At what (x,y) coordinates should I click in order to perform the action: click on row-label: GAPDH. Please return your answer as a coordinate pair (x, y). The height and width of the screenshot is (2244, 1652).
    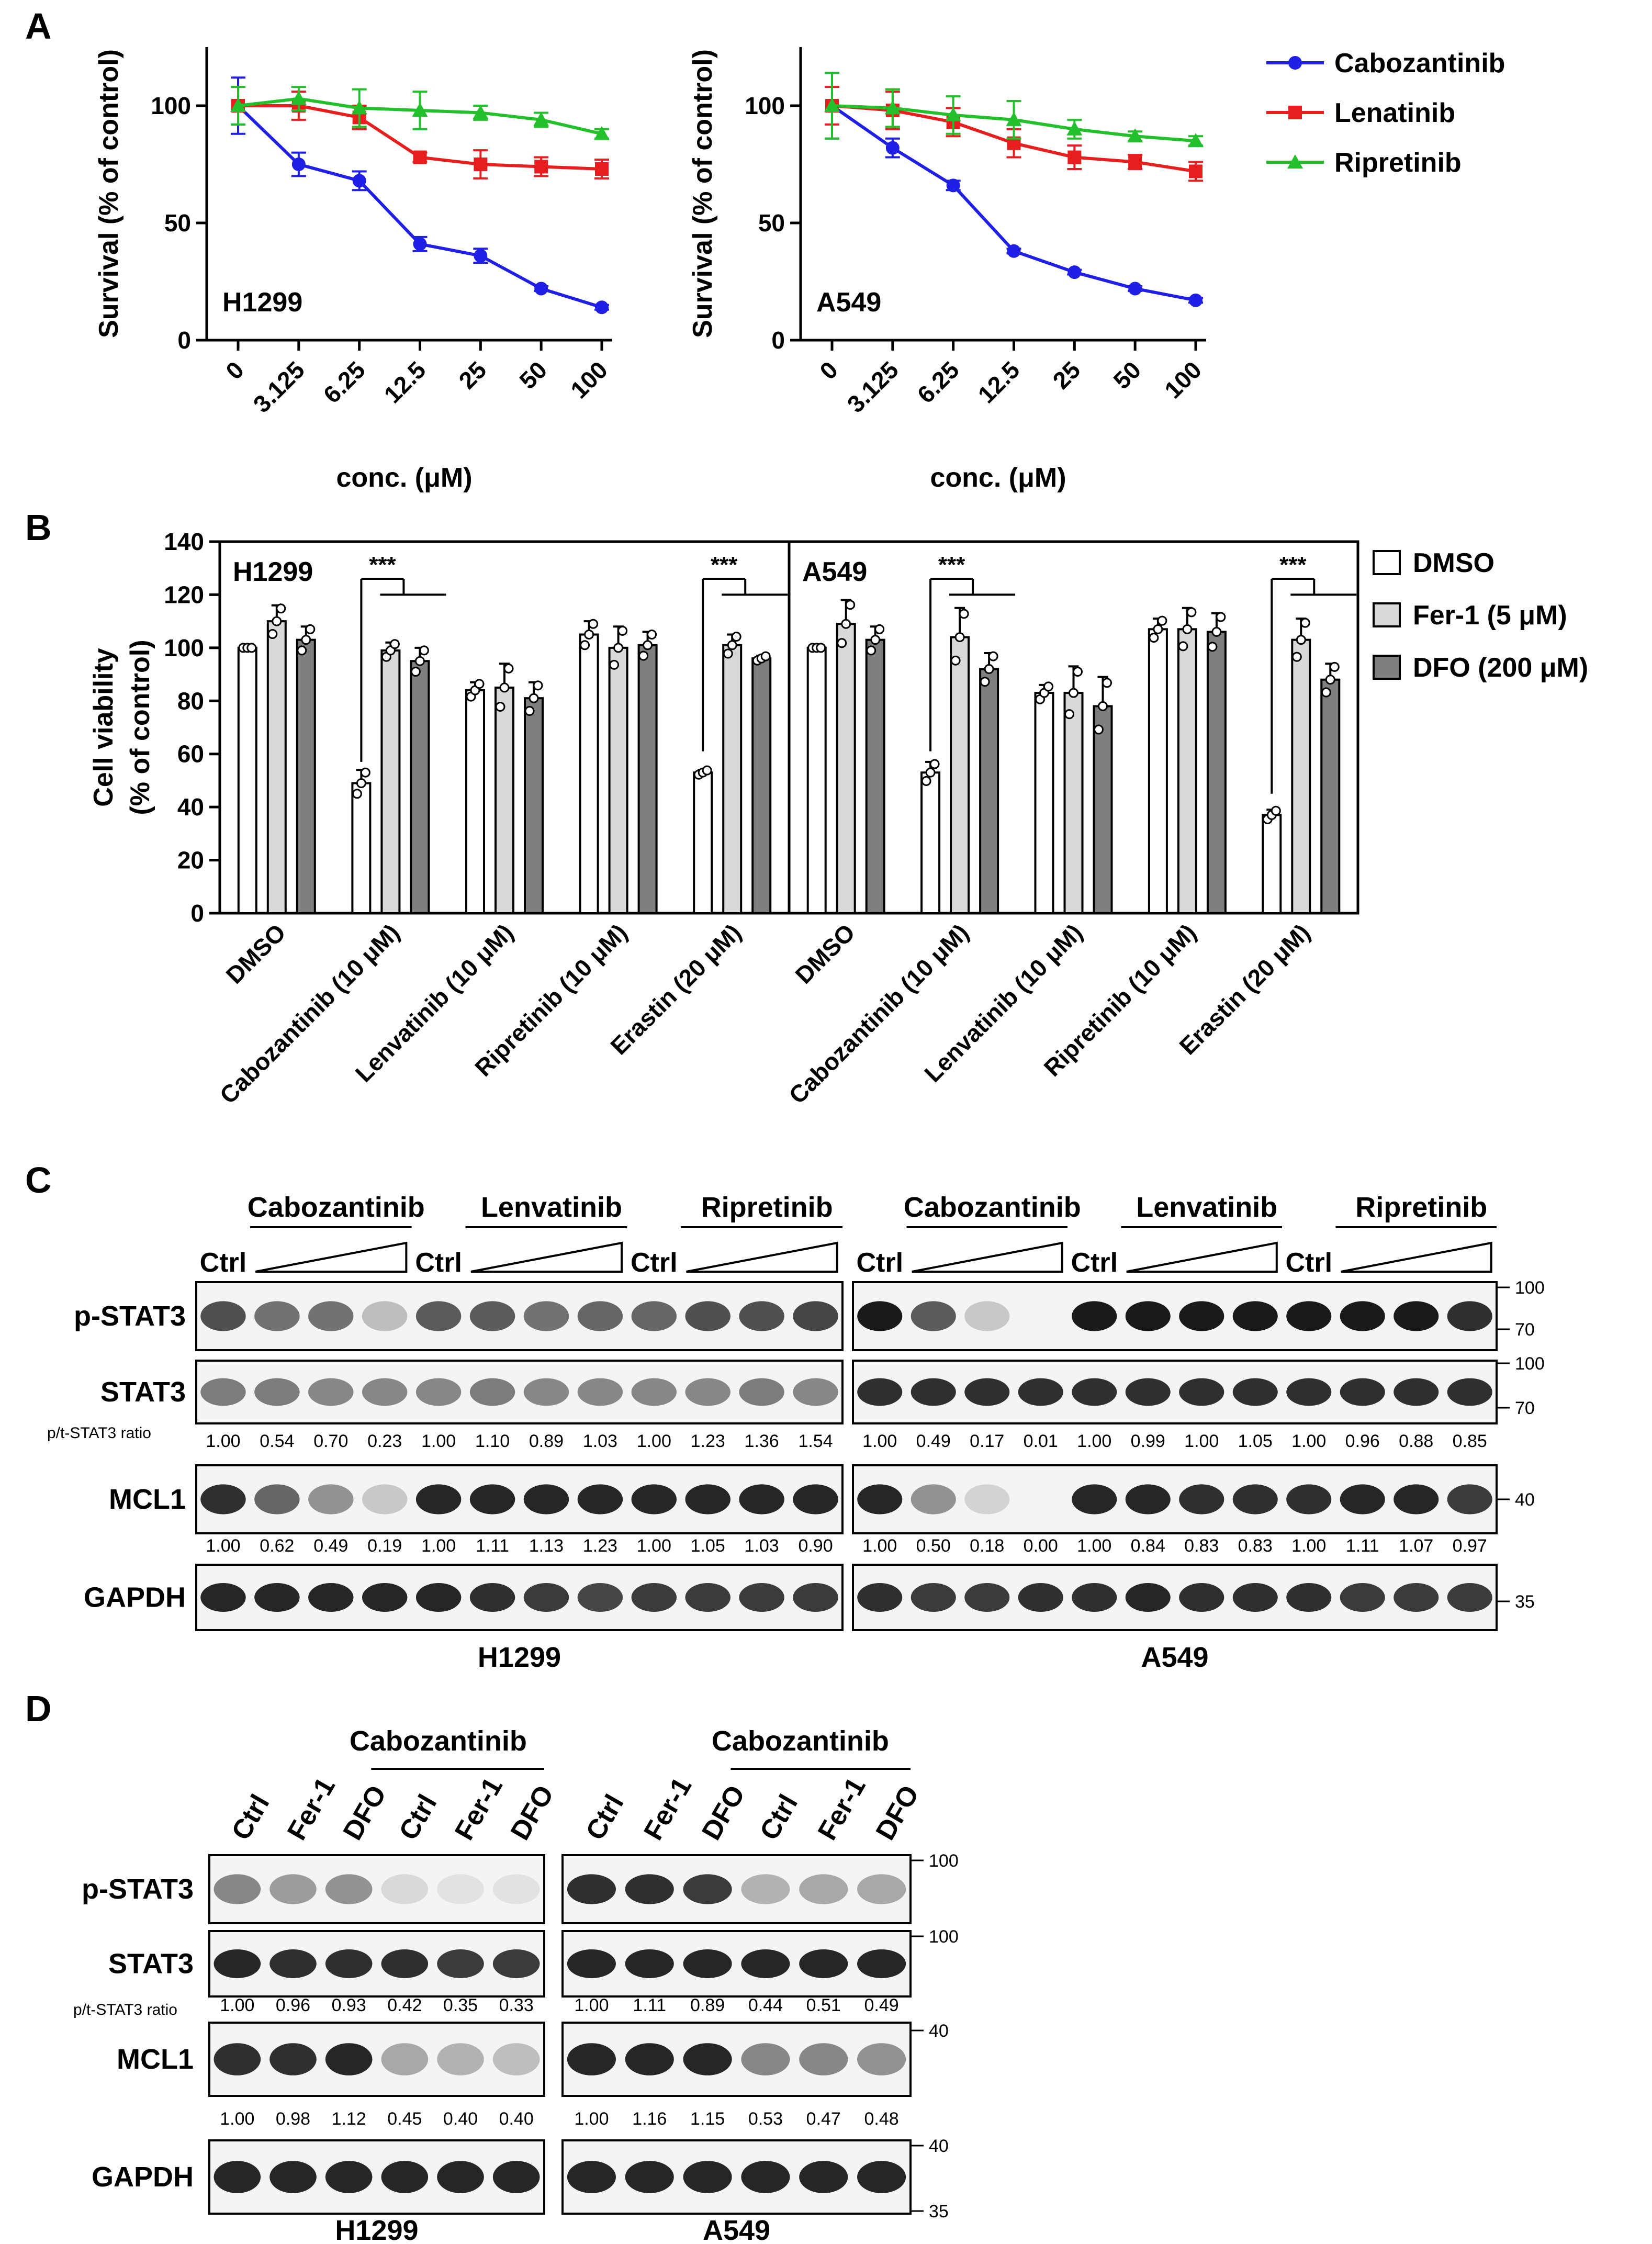
    Looking at the image, I should click on (135, 1597).